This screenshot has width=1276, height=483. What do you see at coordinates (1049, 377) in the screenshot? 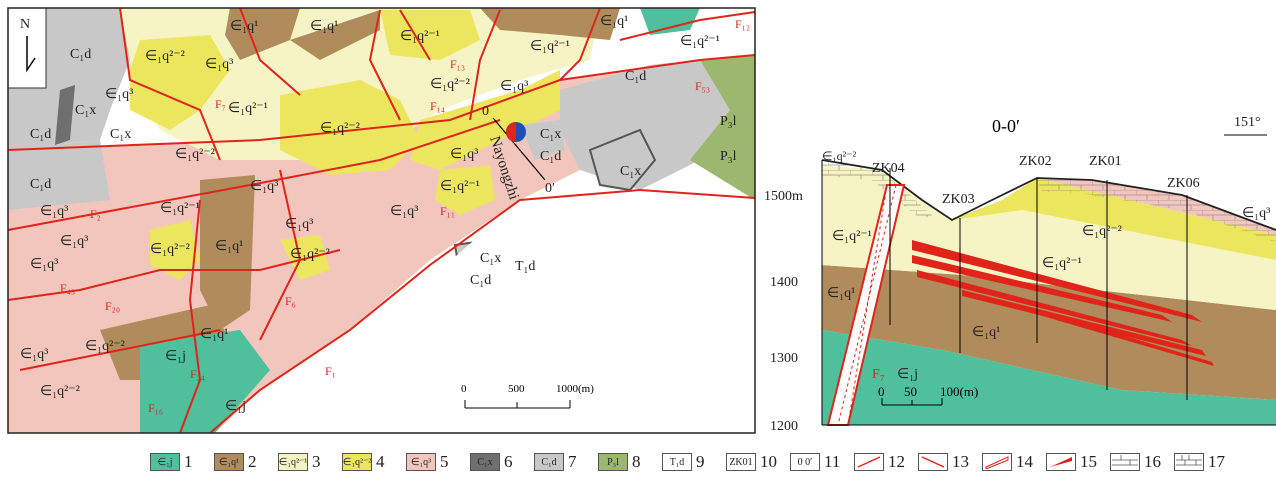
I see `section-j` at bounding box center [1049, 377].